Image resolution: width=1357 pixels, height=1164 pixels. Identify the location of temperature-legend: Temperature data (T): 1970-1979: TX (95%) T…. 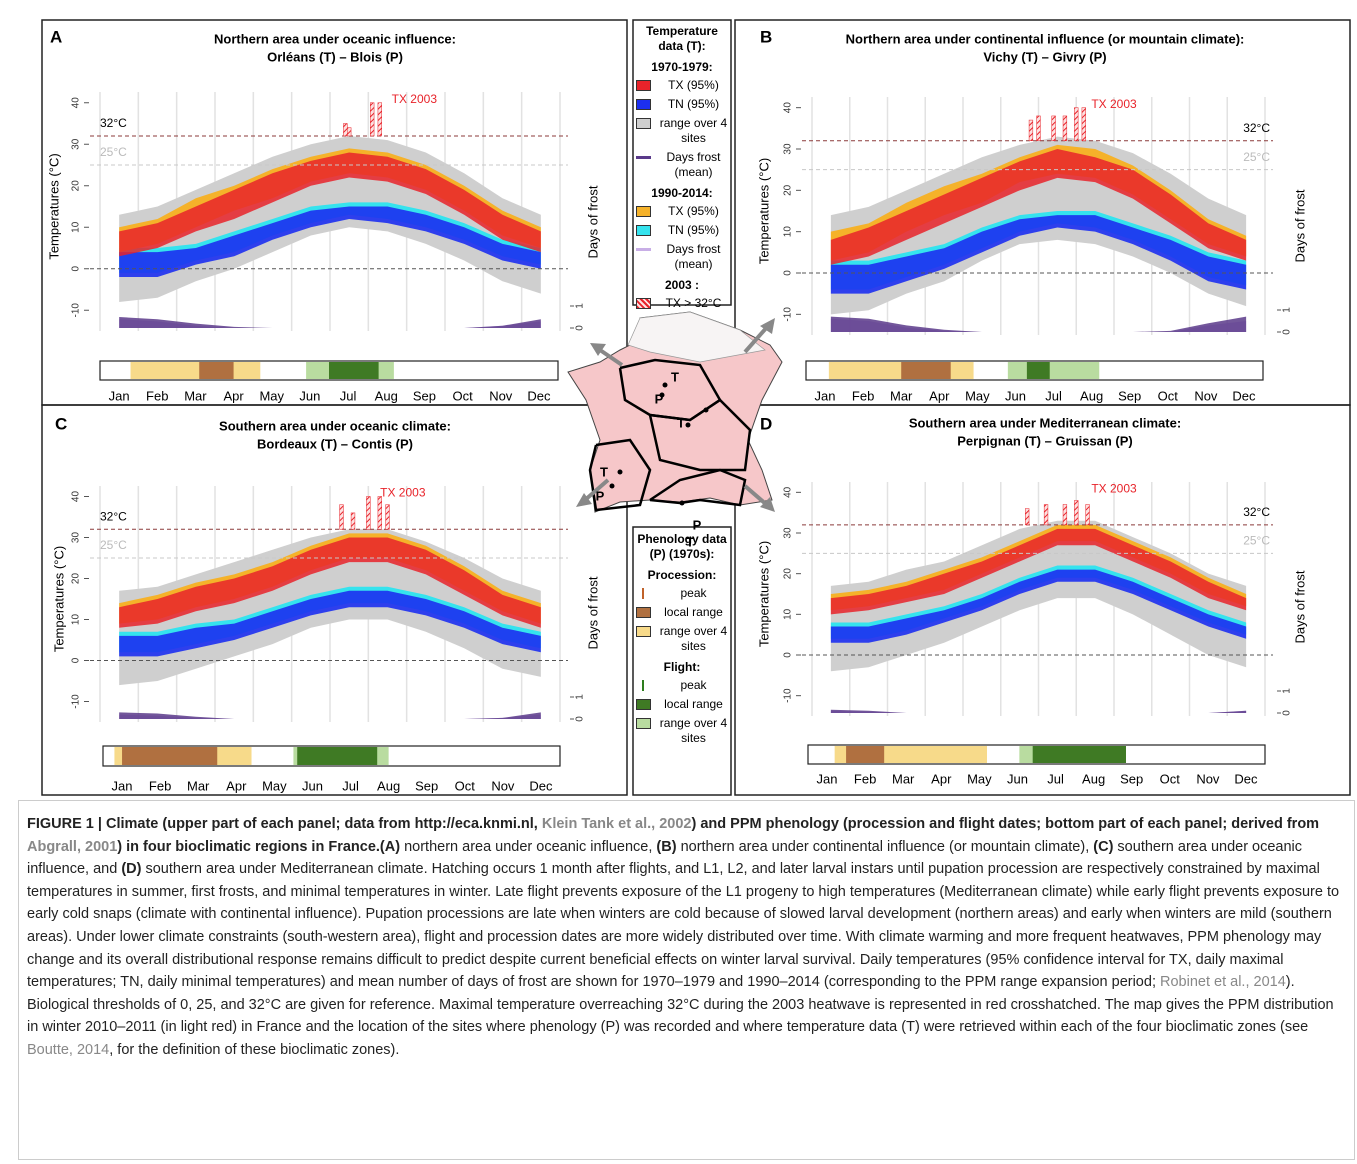
(682, 168).